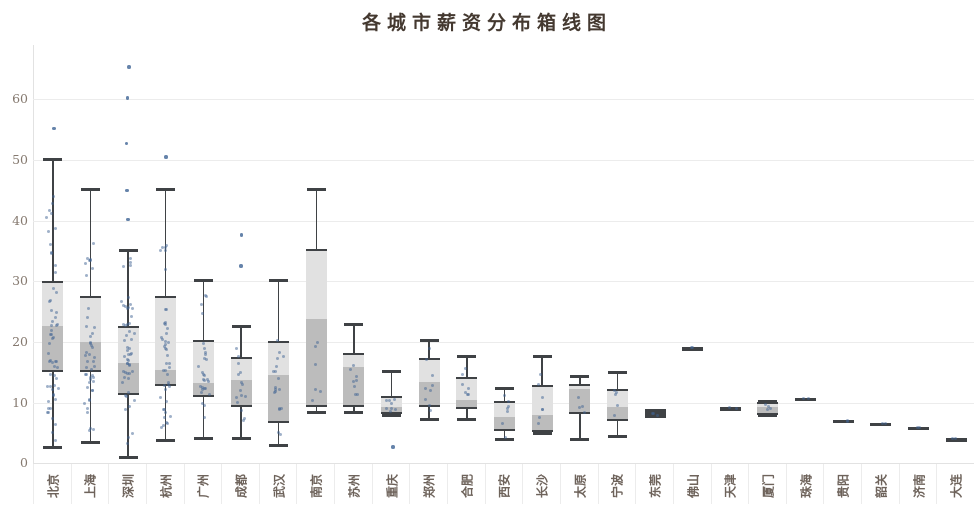 Image resolution: width=974 pixels, height=509 pixels. I want to click on outlier-dot, so click(127, 190).